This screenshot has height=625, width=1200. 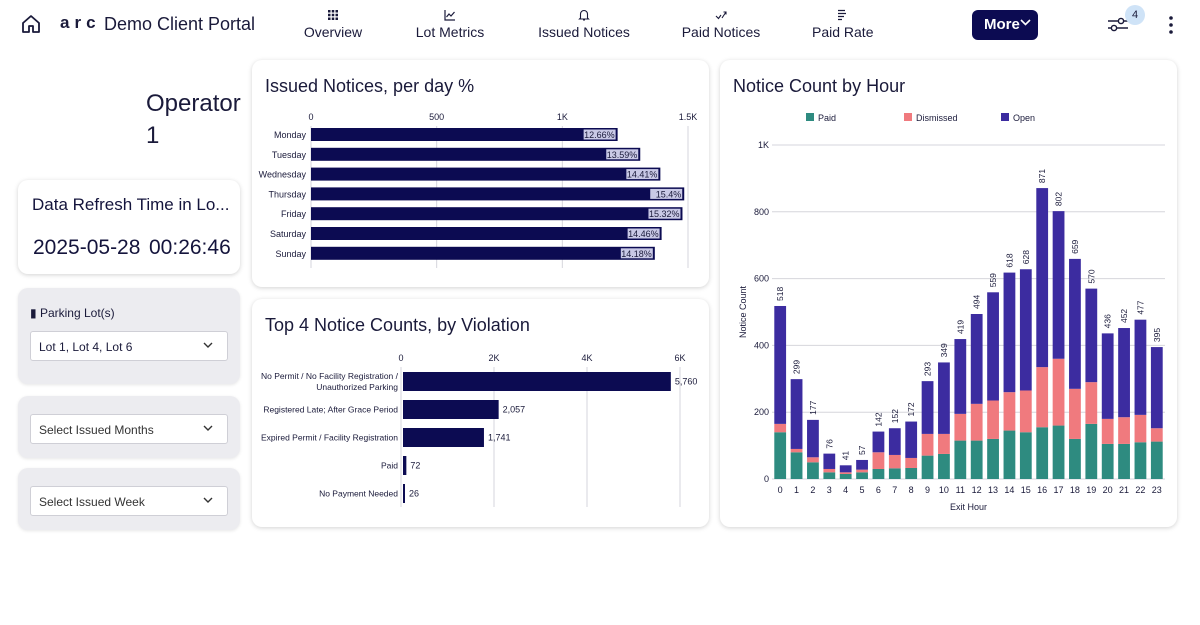 I want to click on grid-icon, so click(x=333, y=15).